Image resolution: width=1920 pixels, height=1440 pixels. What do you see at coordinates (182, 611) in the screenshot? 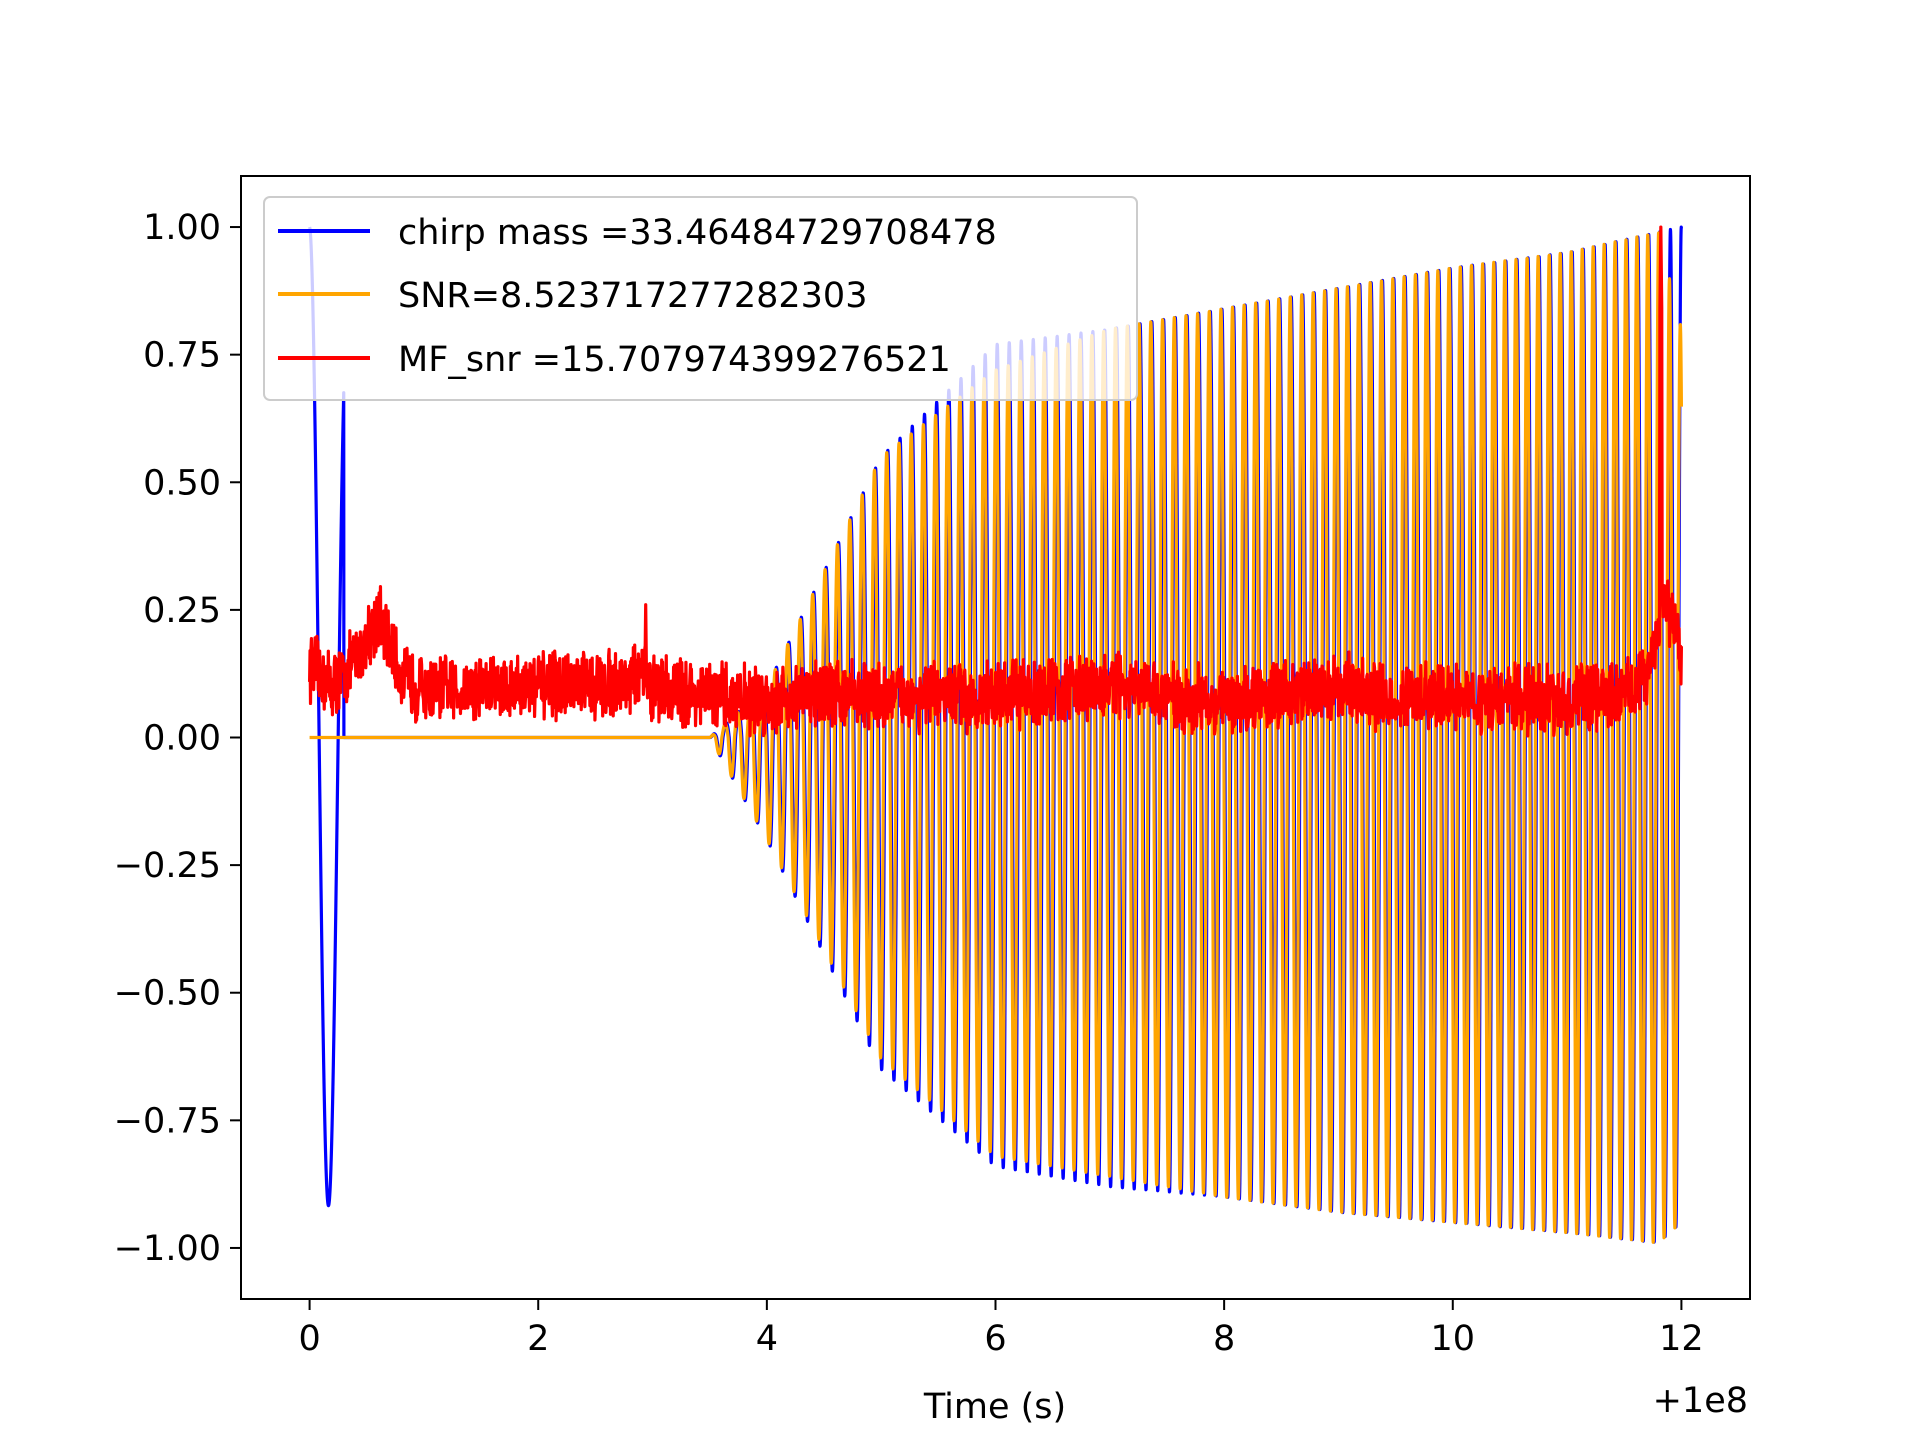
I see `y-tick-label-3: 0.25` at bounding box center [182, 611].